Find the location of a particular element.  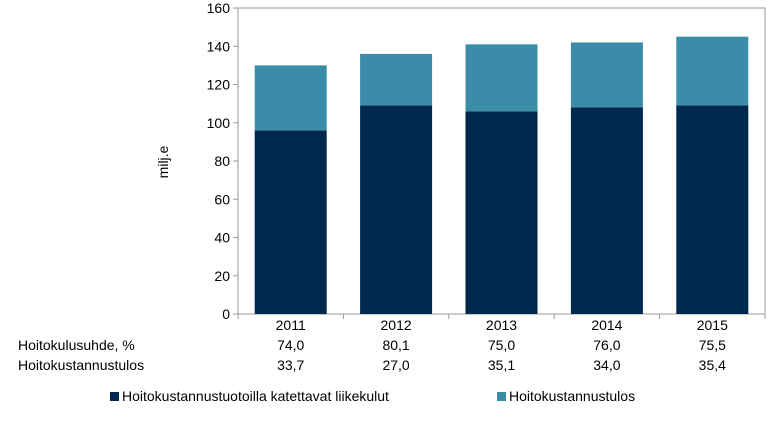

table-cell: 74,0 is located at coordinates (290, 345).